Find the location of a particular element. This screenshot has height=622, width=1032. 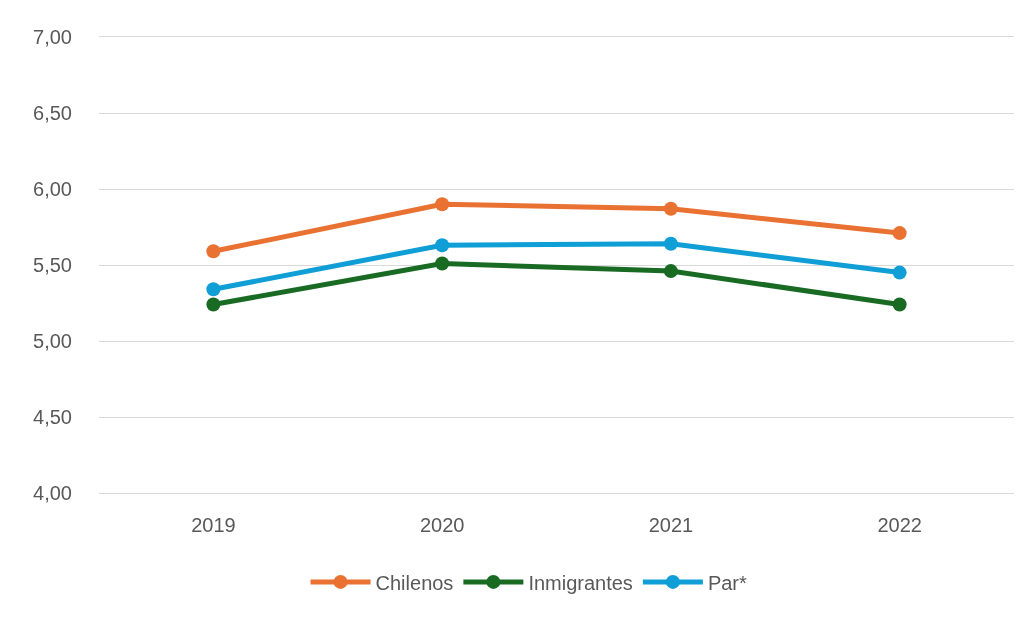

y-tick-label: 7,00 is located at coordinates (52, 37).